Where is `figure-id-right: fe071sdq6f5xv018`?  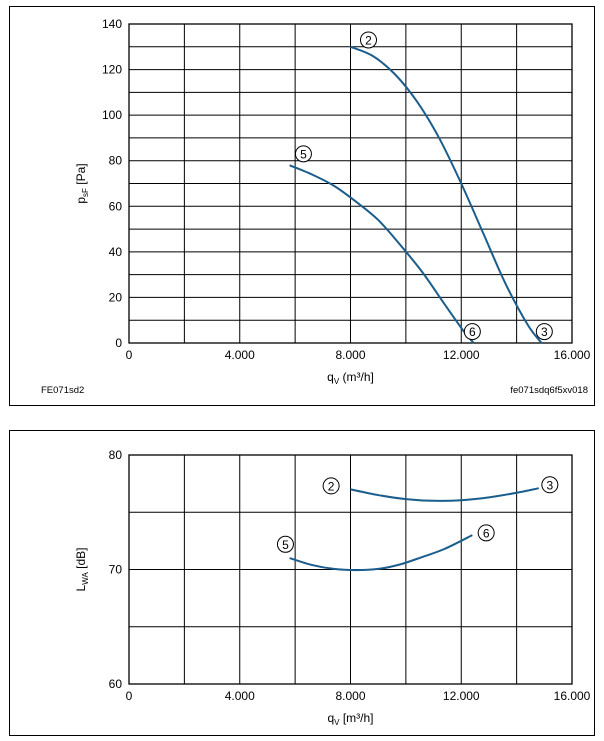 figure-id-right: fe071sdq6f5xv018 is located at coordinates (549, 390).